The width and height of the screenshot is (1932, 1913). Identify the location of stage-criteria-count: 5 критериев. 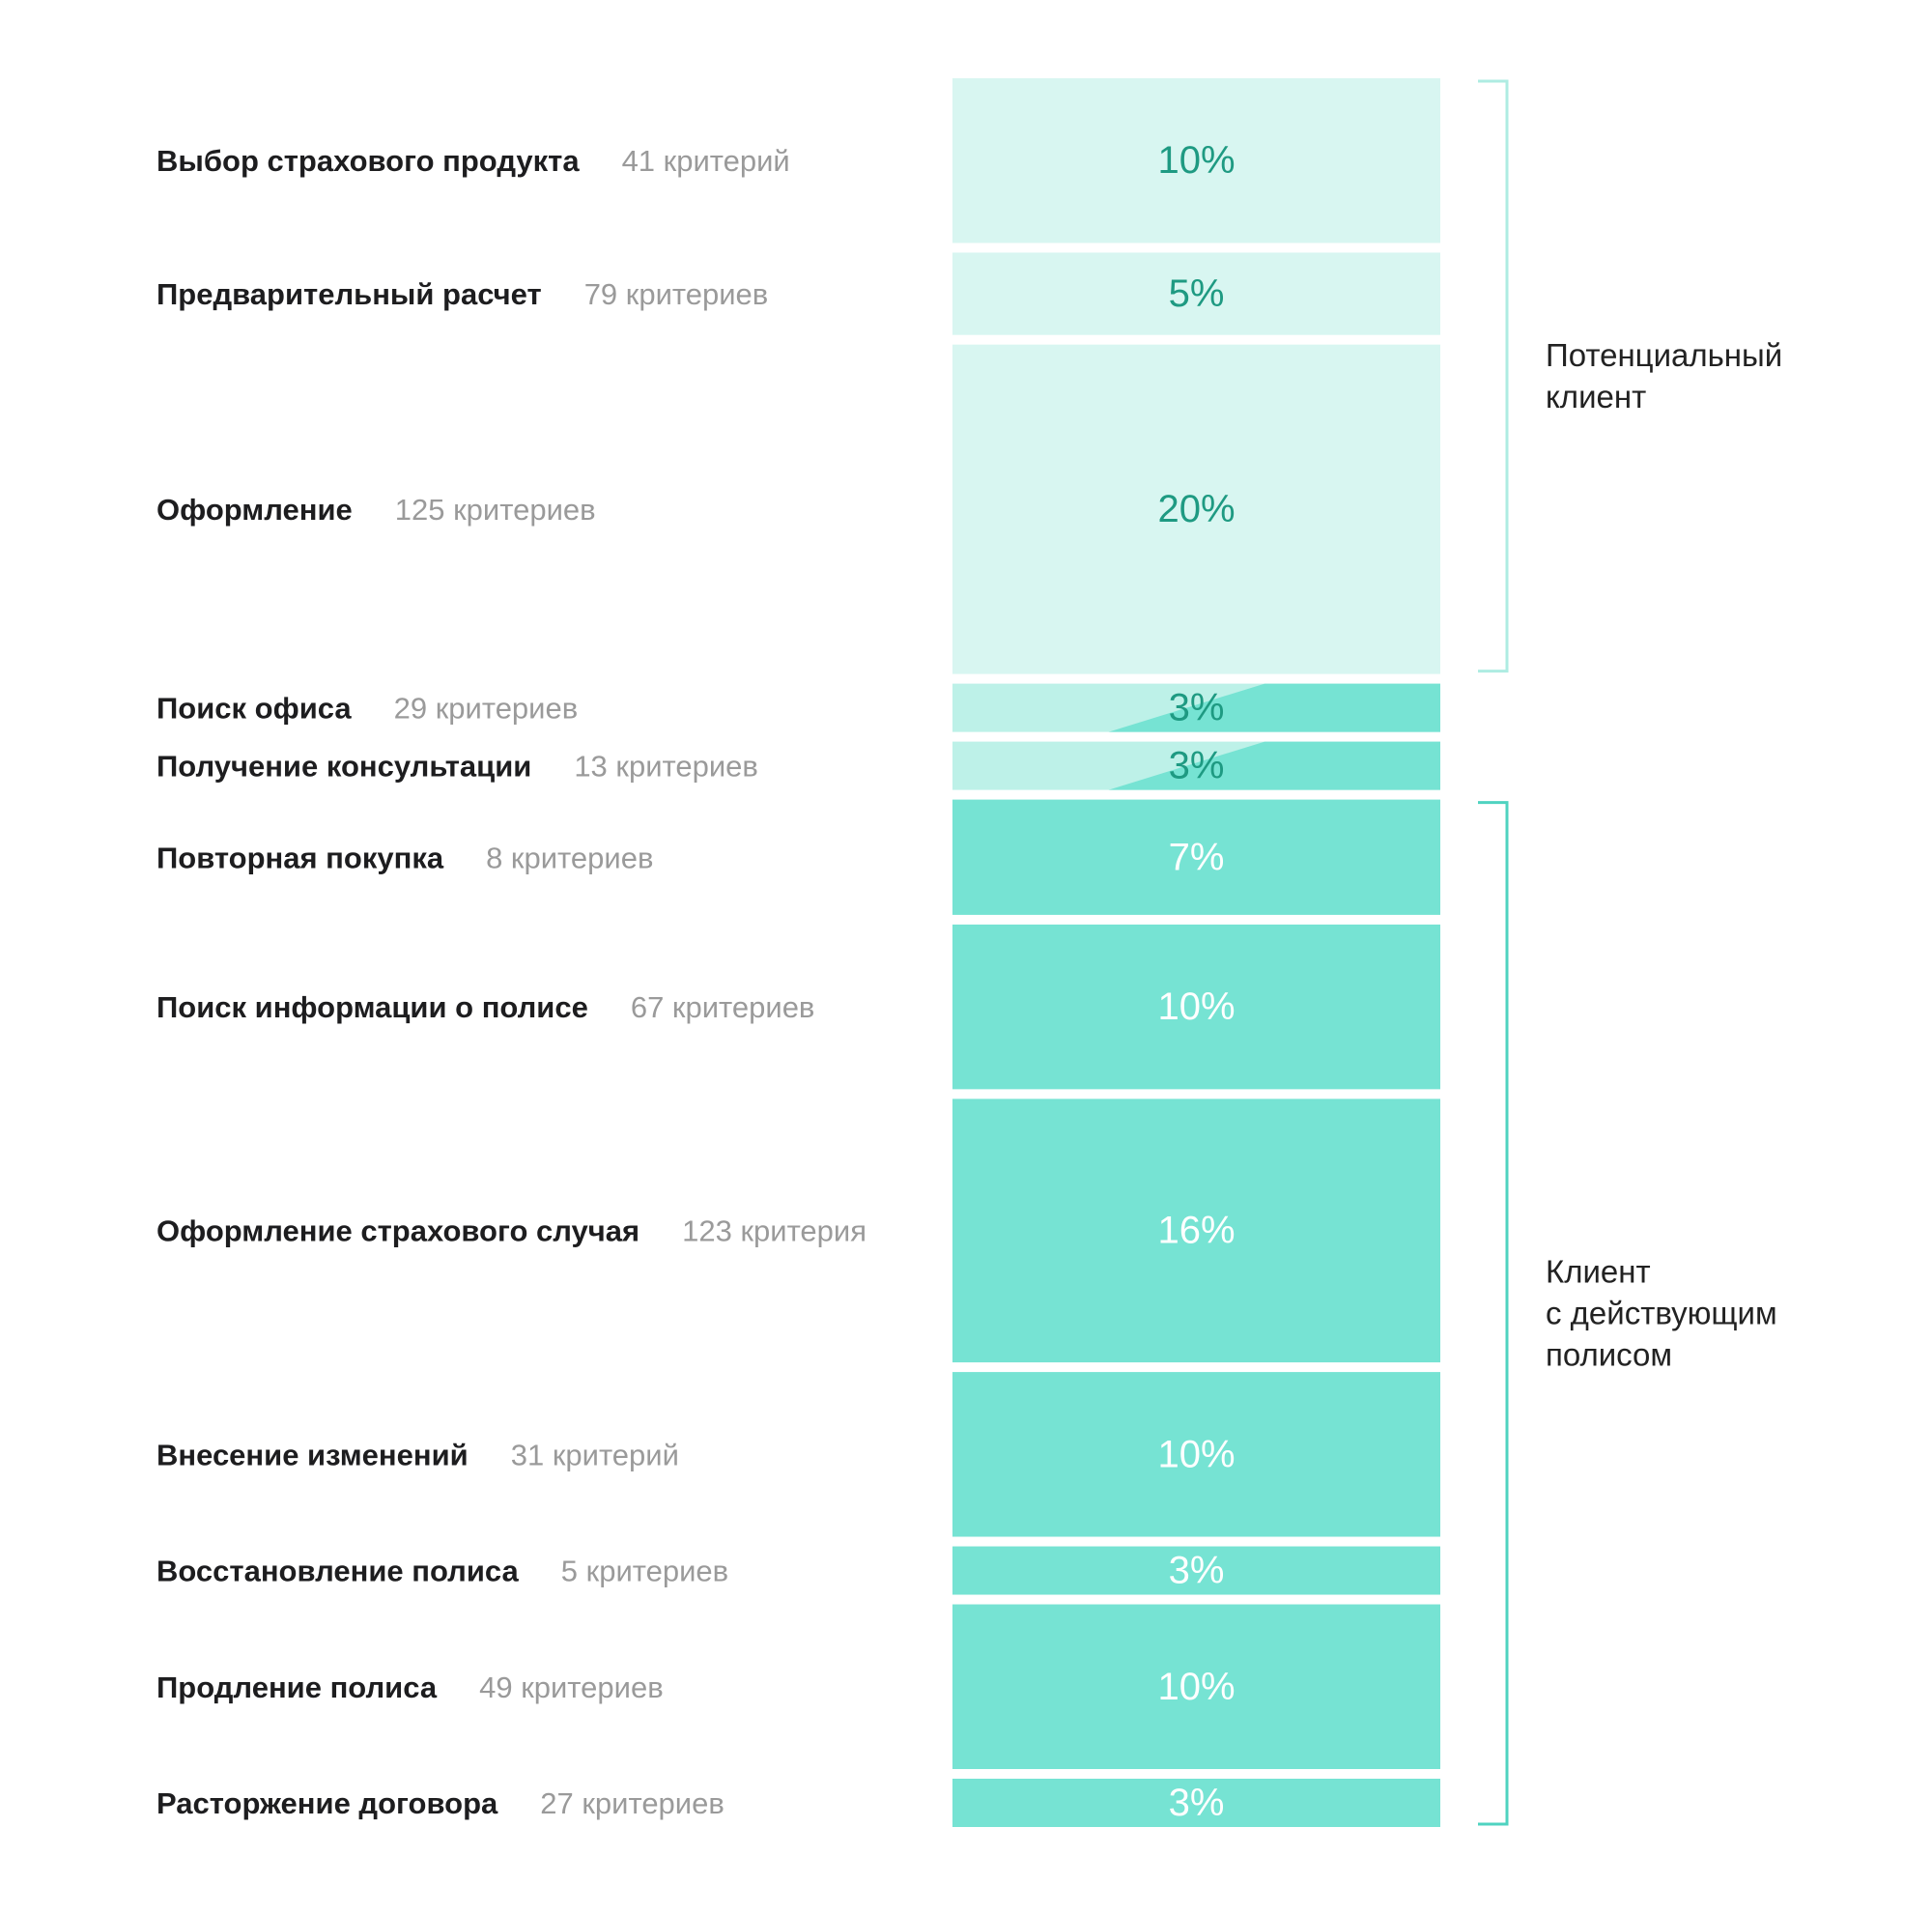
(644, 1571).